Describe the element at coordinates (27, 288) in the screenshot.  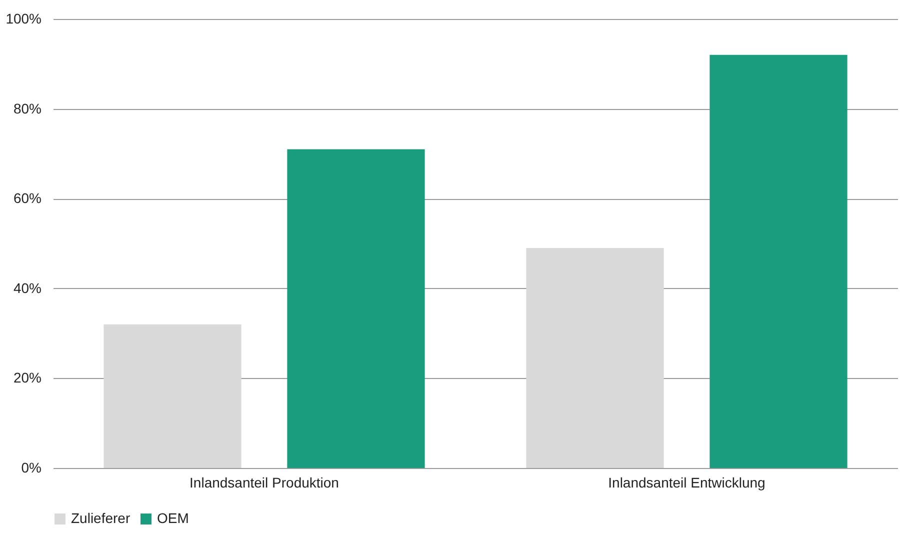
I see `y-tick-label: 40%` at that location.